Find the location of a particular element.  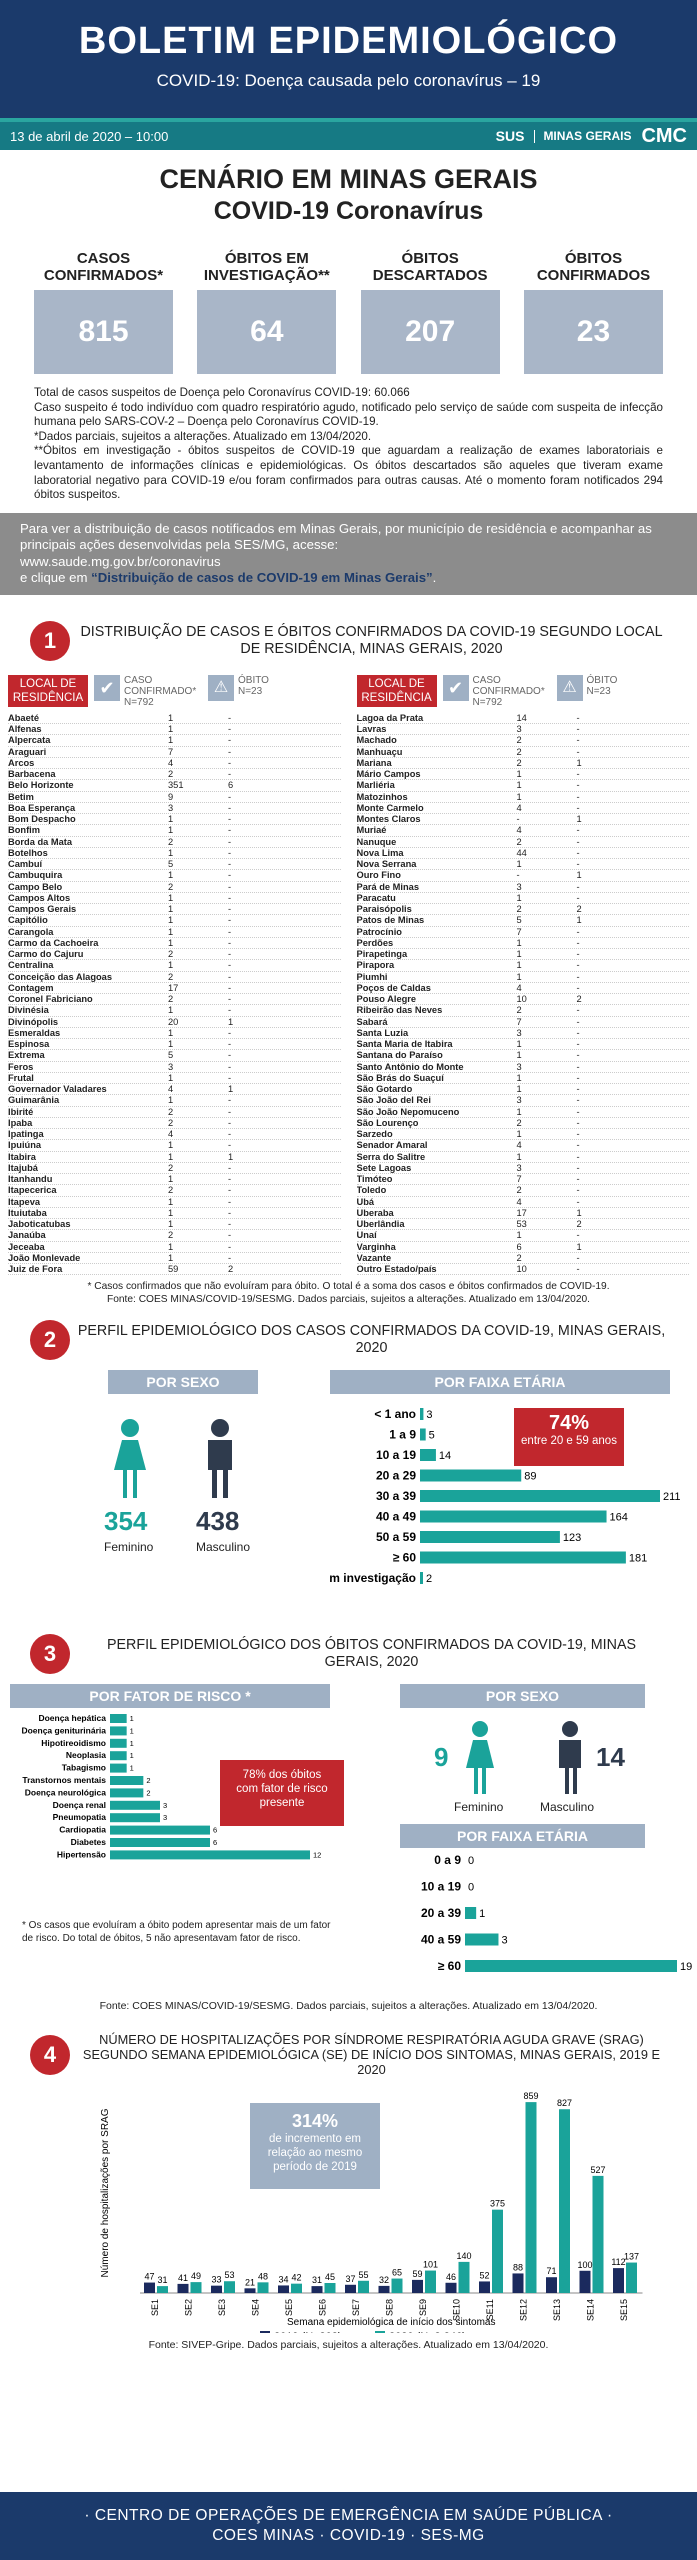

male-deaths: 14 is located at coordinates (610, 1757).